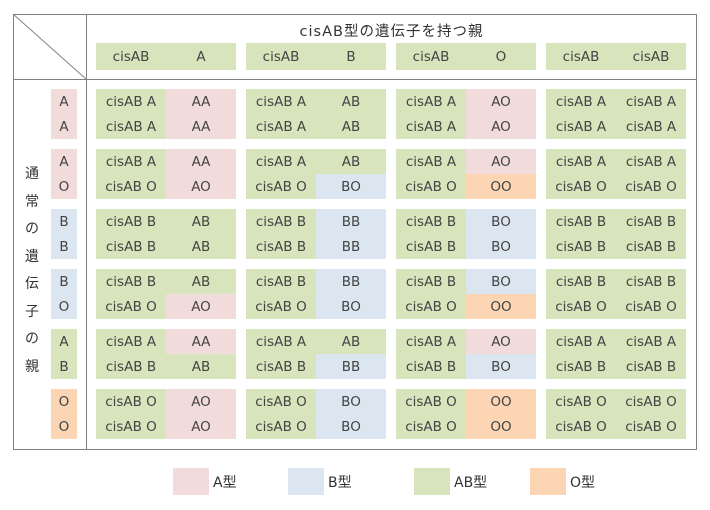 The width and height of the screenshot is (710, 510). I want to click on legend-label: A型, so click(225, 483).